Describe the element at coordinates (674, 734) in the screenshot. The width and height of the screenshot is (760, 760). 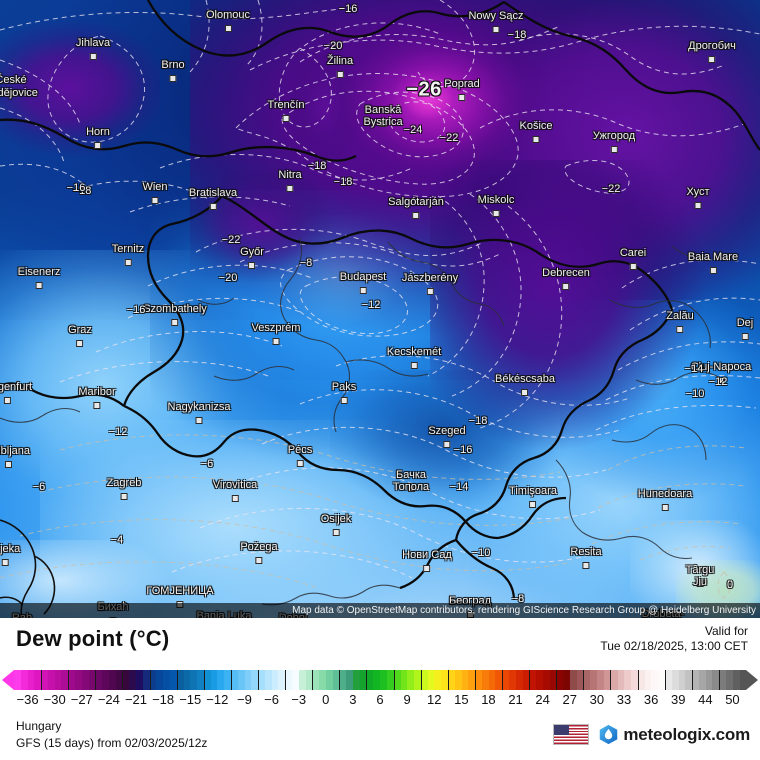
I see `meteologix-logo: meteologix.com` at that location.